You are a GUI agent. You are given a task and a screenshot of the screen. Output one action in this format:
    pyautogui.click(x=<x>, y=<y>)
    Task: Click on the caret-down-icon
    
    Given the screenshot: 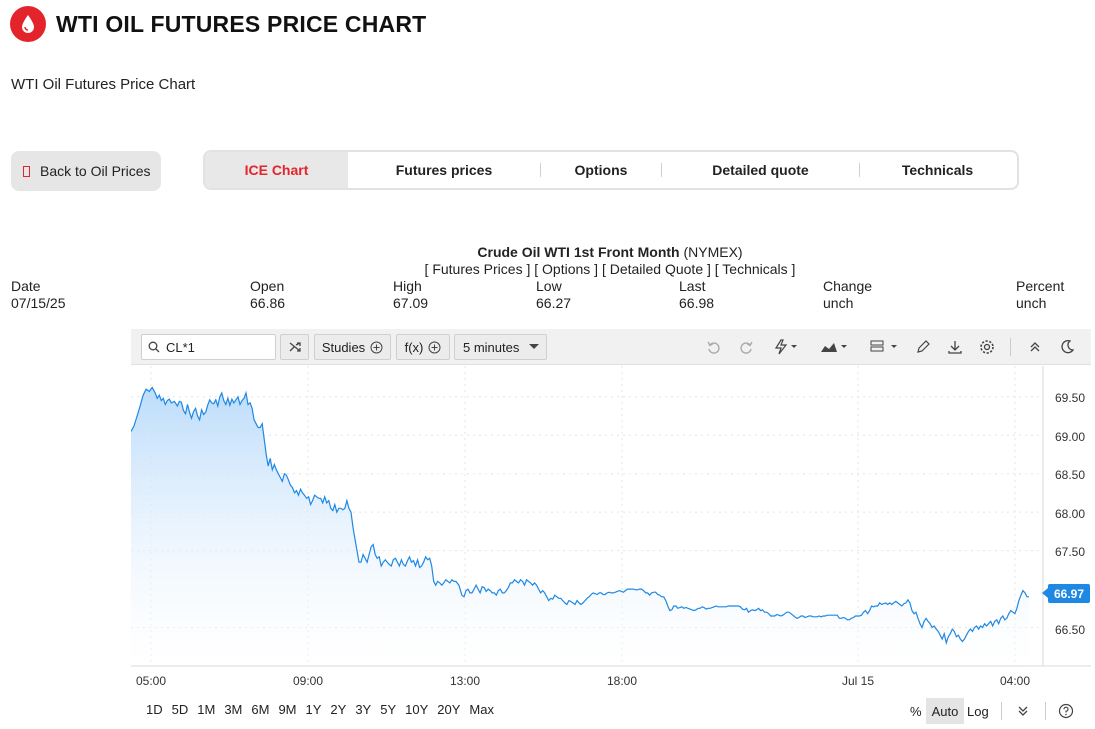 What is the action you would take?
    pyautogui.click(x=534, y=346)
    